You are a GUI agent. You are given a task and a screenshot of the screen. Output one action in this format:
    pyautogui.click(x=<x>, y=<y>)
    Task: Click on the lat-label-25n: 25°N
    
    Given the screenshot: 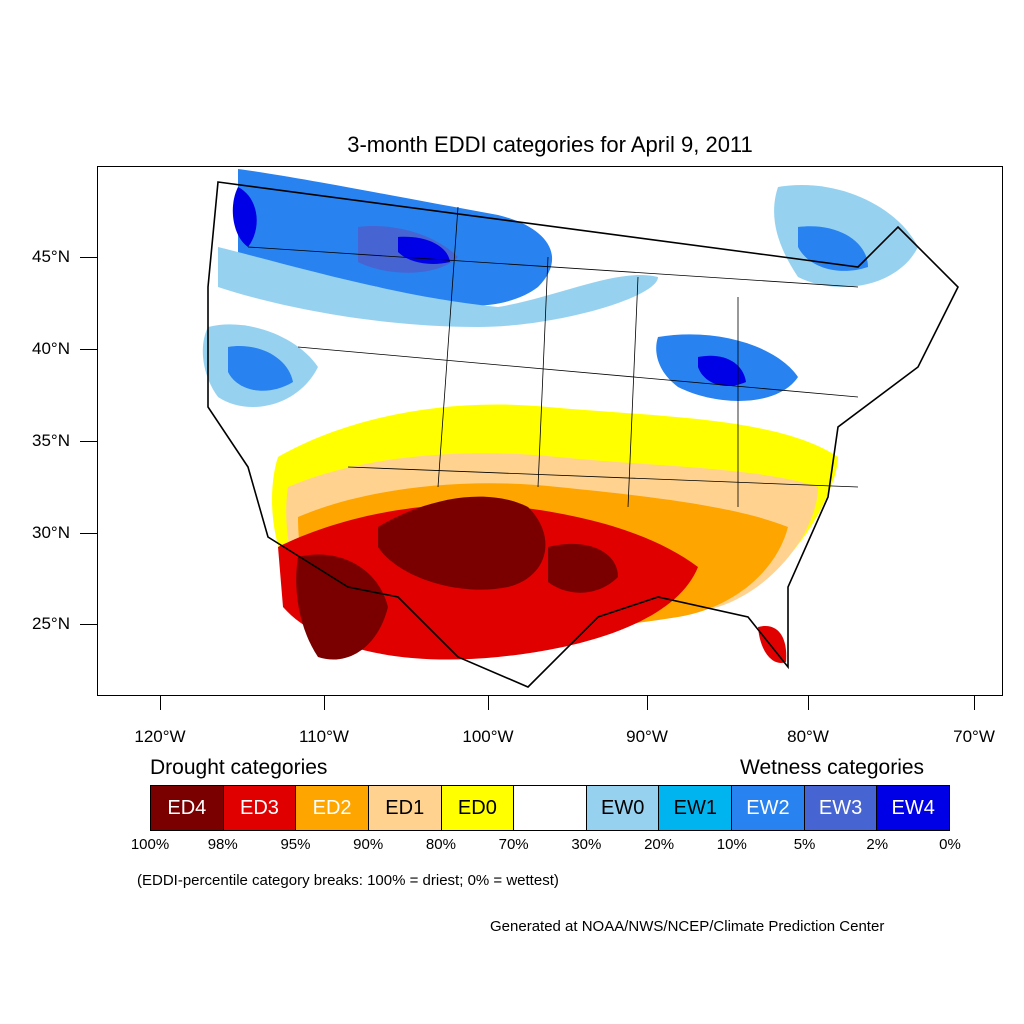 What is the action you would take?
    pyautogui.click(x=51, y=623)
    